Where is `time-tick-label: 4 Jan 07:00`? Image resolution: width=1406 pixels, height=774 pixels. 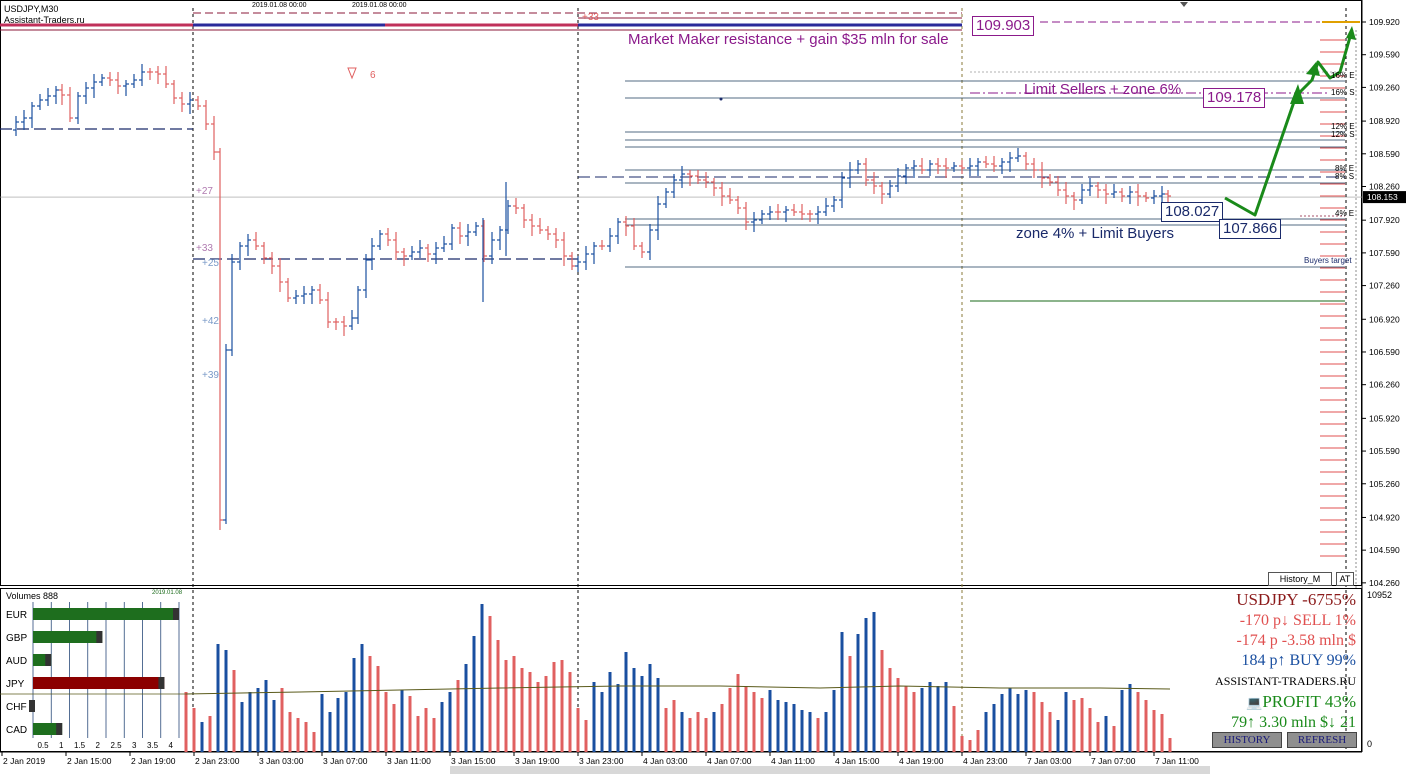 time-tick-label: 4 Jan 07:00 is located at coordinates (729, 761).